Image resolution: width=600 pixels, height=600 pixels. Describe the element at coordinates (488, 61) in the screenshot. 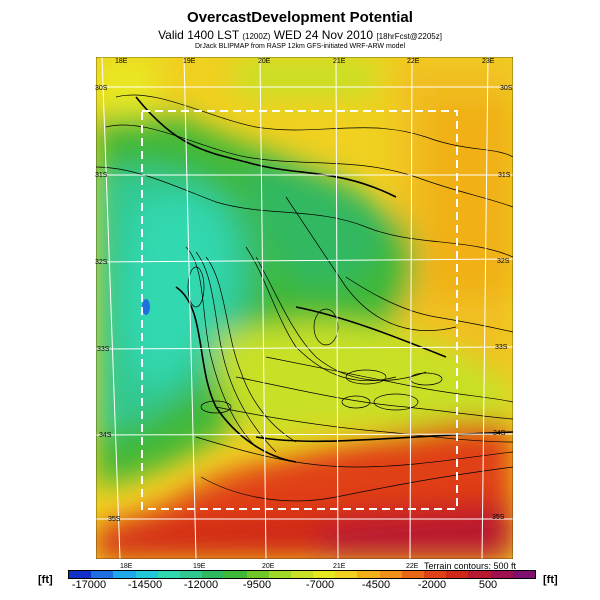

I see `lon-tick-top: 23E` at that location.